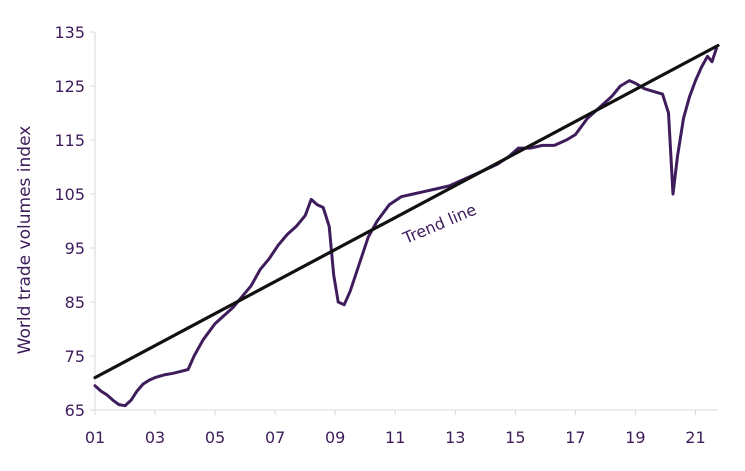 The image size is (745, 471). Describe the element at coordinates (95, 437) in the screenshot. I see `x-tick-label: 01` at that location.